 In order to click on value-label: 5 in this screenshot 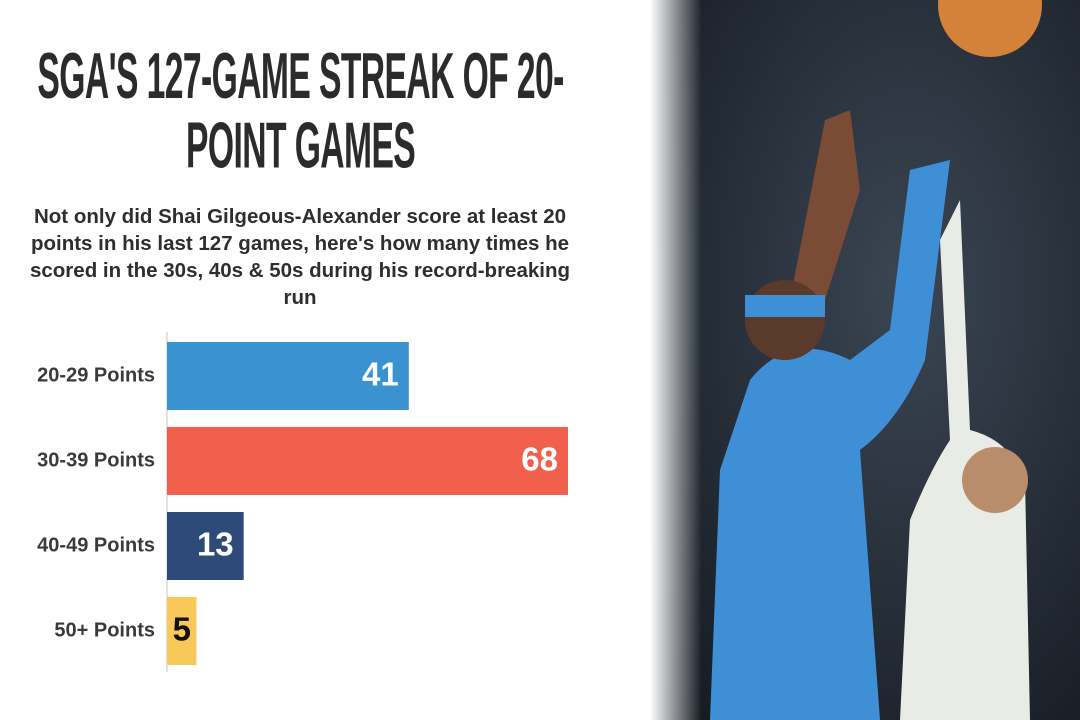, I will do `click(182, 629)`.